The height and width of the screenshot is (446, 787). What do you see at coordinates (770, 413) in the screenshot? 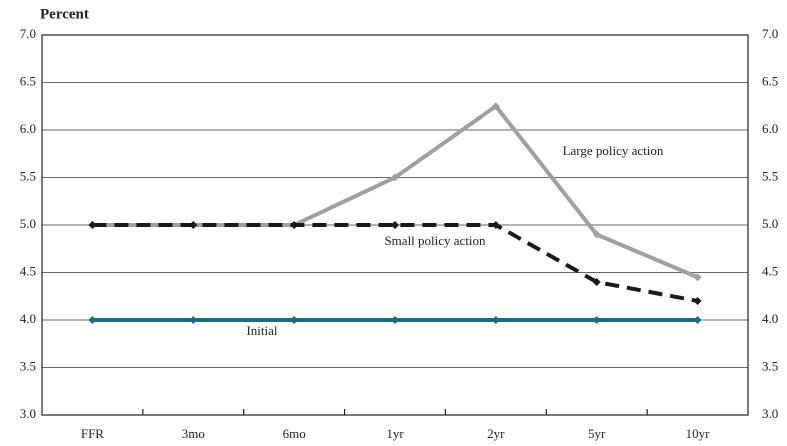
I see `y2-tick-label: 3.0` at bounding box center [770, 413].